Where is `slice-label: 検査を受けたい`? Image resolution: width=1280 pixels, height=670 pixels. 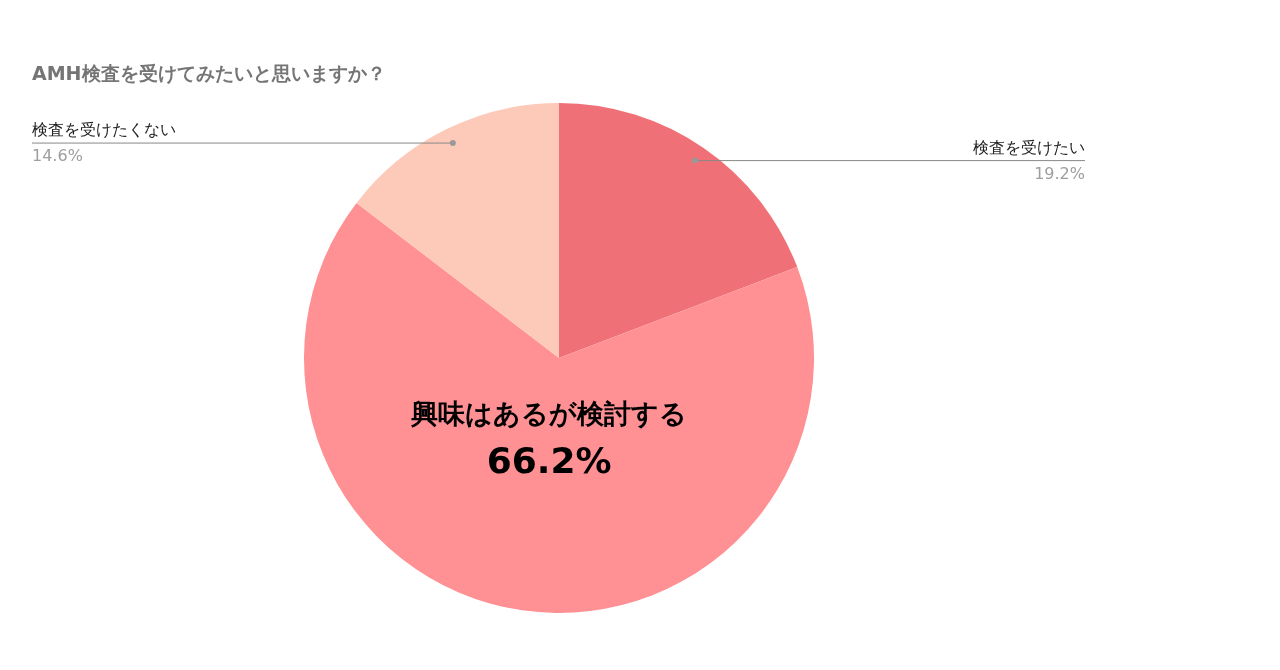
slice-label: 検査を受けたい is located at coordinates (1029, 147).